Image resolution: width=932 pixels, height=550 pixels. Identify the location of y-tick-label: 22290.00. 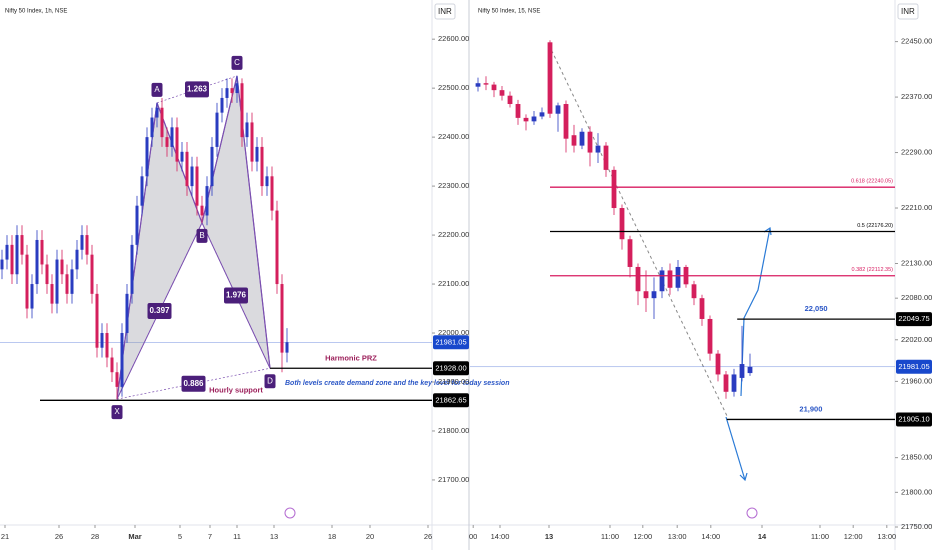
(916, 152).